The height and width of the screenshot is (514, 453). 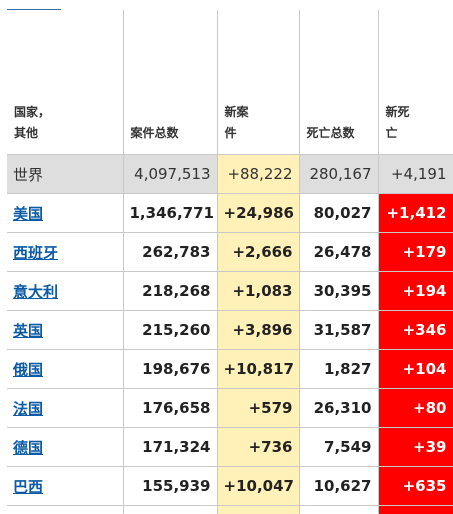 What do you see at coordinates (28, 331) in the screenshot?
I see `country-link: 英国` at bounding box center [28, 331].